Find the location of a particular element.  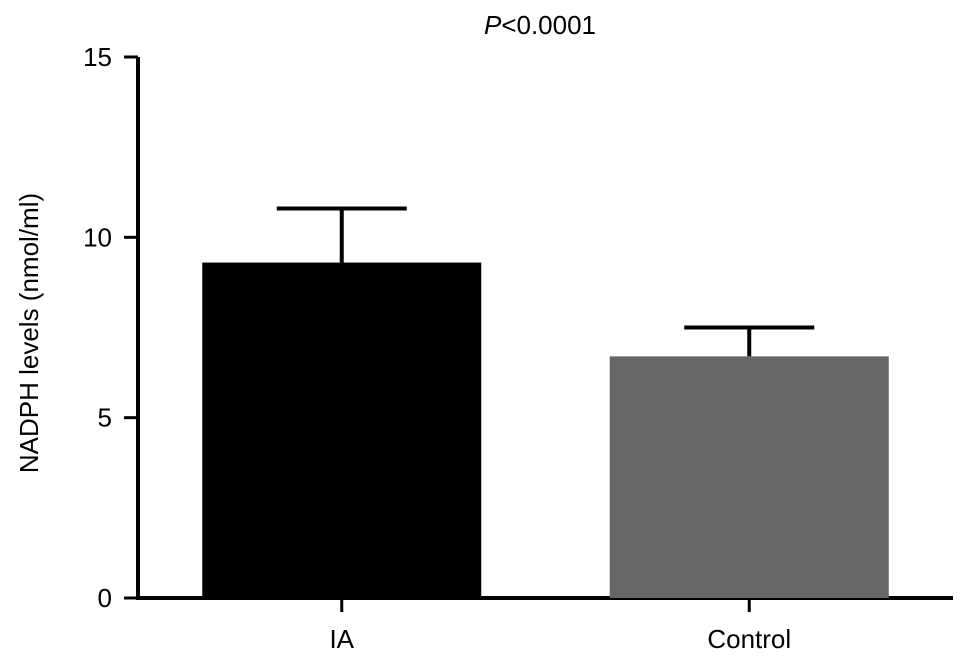

p-value-annotation: P<0.0001 is located at coordinates (540, 25).